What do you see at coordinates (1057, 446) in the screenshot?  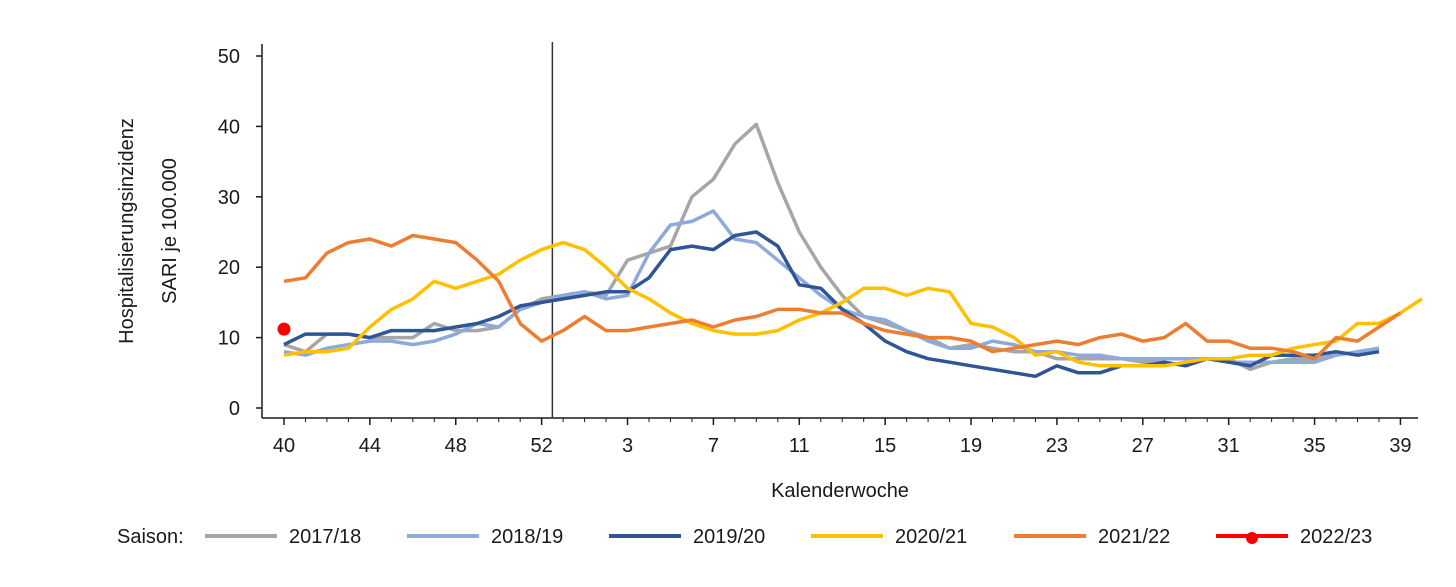 I see `x-tick-label: 23` at bounding box center [1057, 446].